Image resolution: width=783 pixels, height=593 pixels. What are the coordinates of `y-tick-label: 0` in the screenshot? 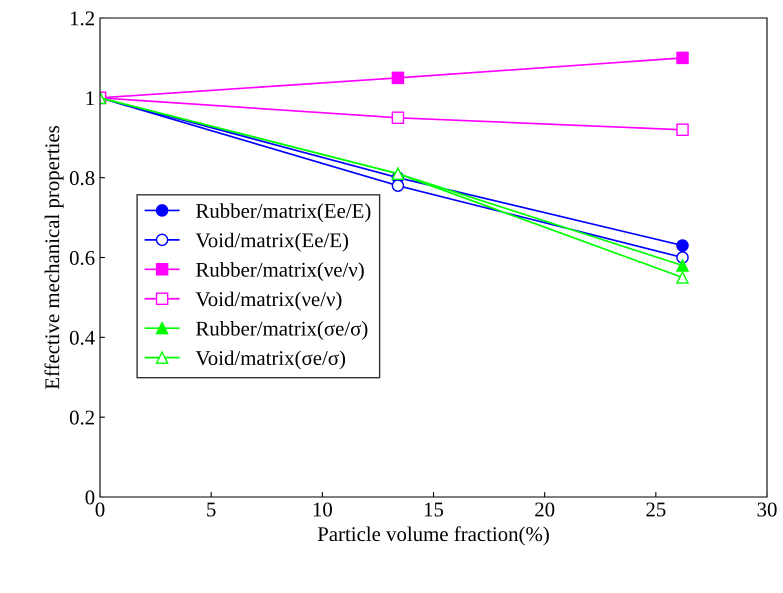 It's located at (90, 497).